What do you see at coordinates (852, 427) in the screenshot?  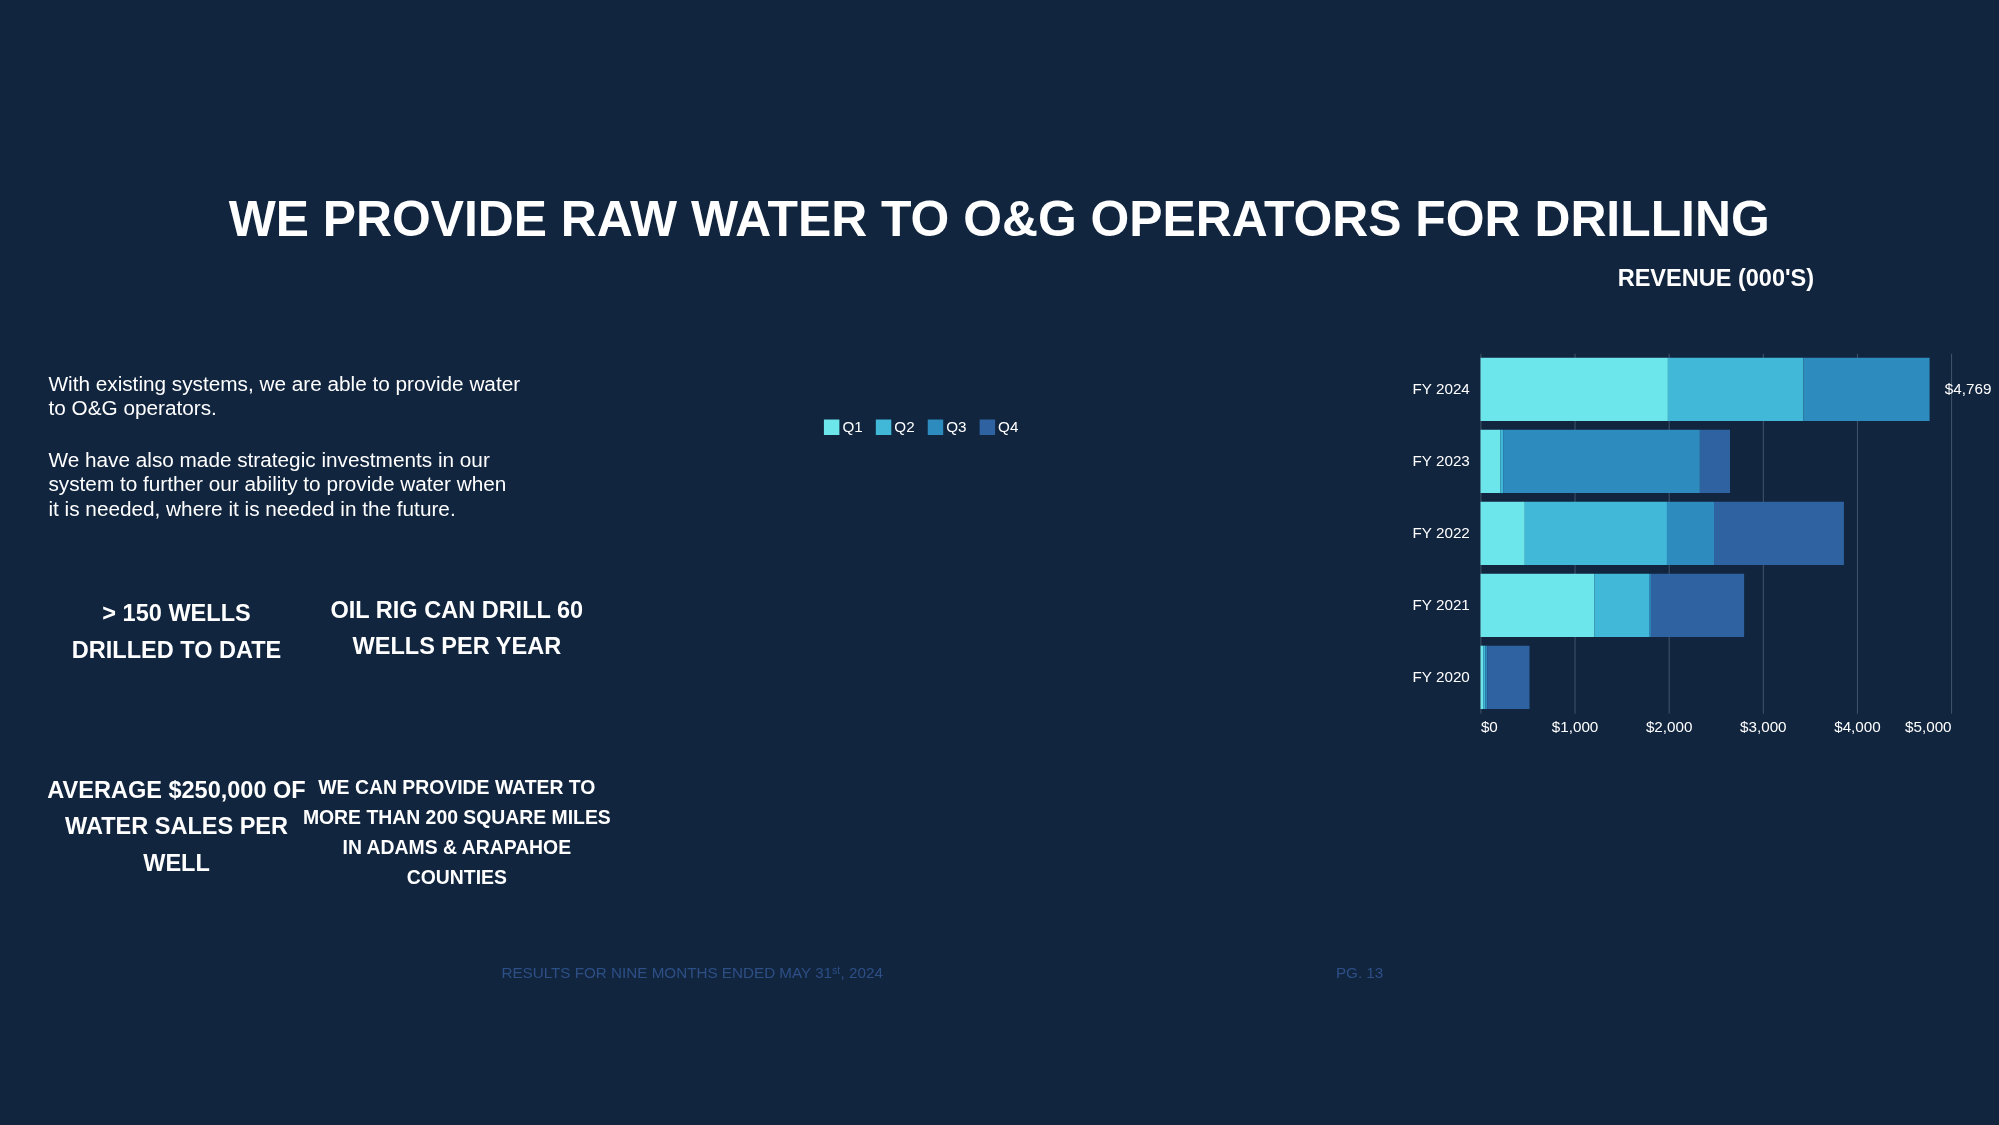 I see `legend-label: Q1` at bounding box center [852, 427].